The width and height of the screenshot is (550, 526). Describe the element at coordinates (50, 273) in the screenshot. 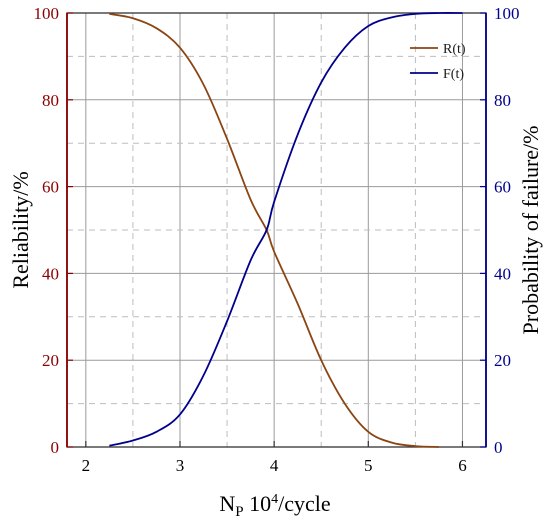

I see `y-left-tick-label: 40` at that location.